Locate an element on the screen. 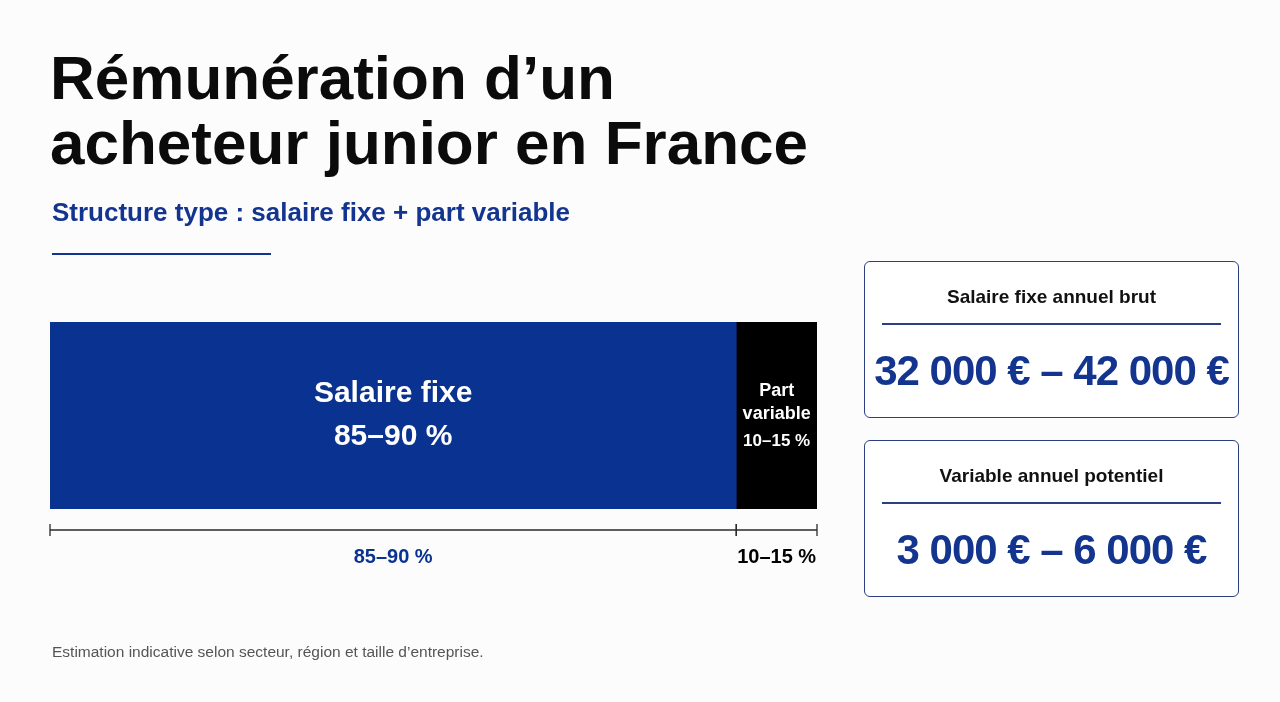 This screenshot has height=702, width=1280. text: Salaire fixe annuel brut is located at coordinates (1051, 297).